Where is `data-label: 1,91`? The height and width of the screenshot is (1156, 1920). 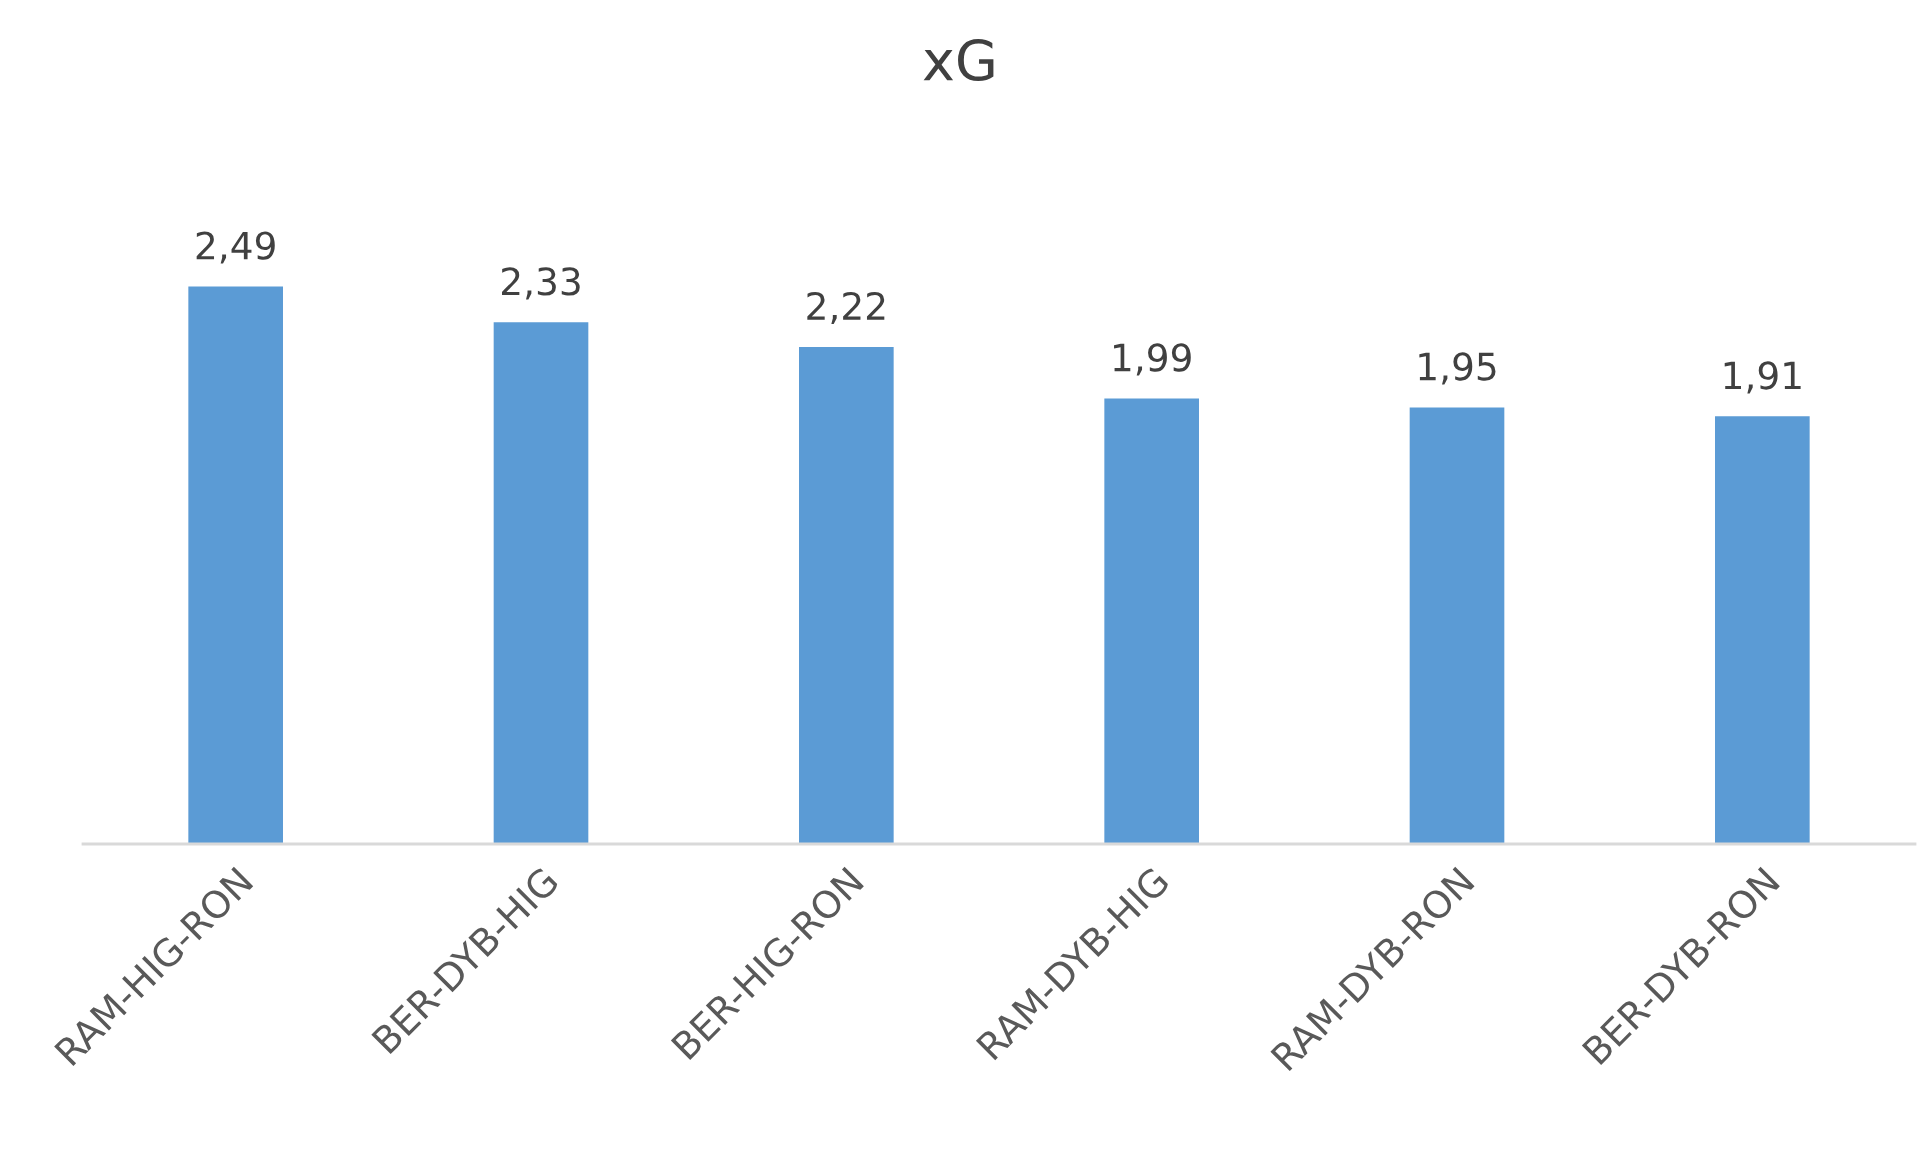 data-label: 1,91 is located at coordinates (1762, 377).